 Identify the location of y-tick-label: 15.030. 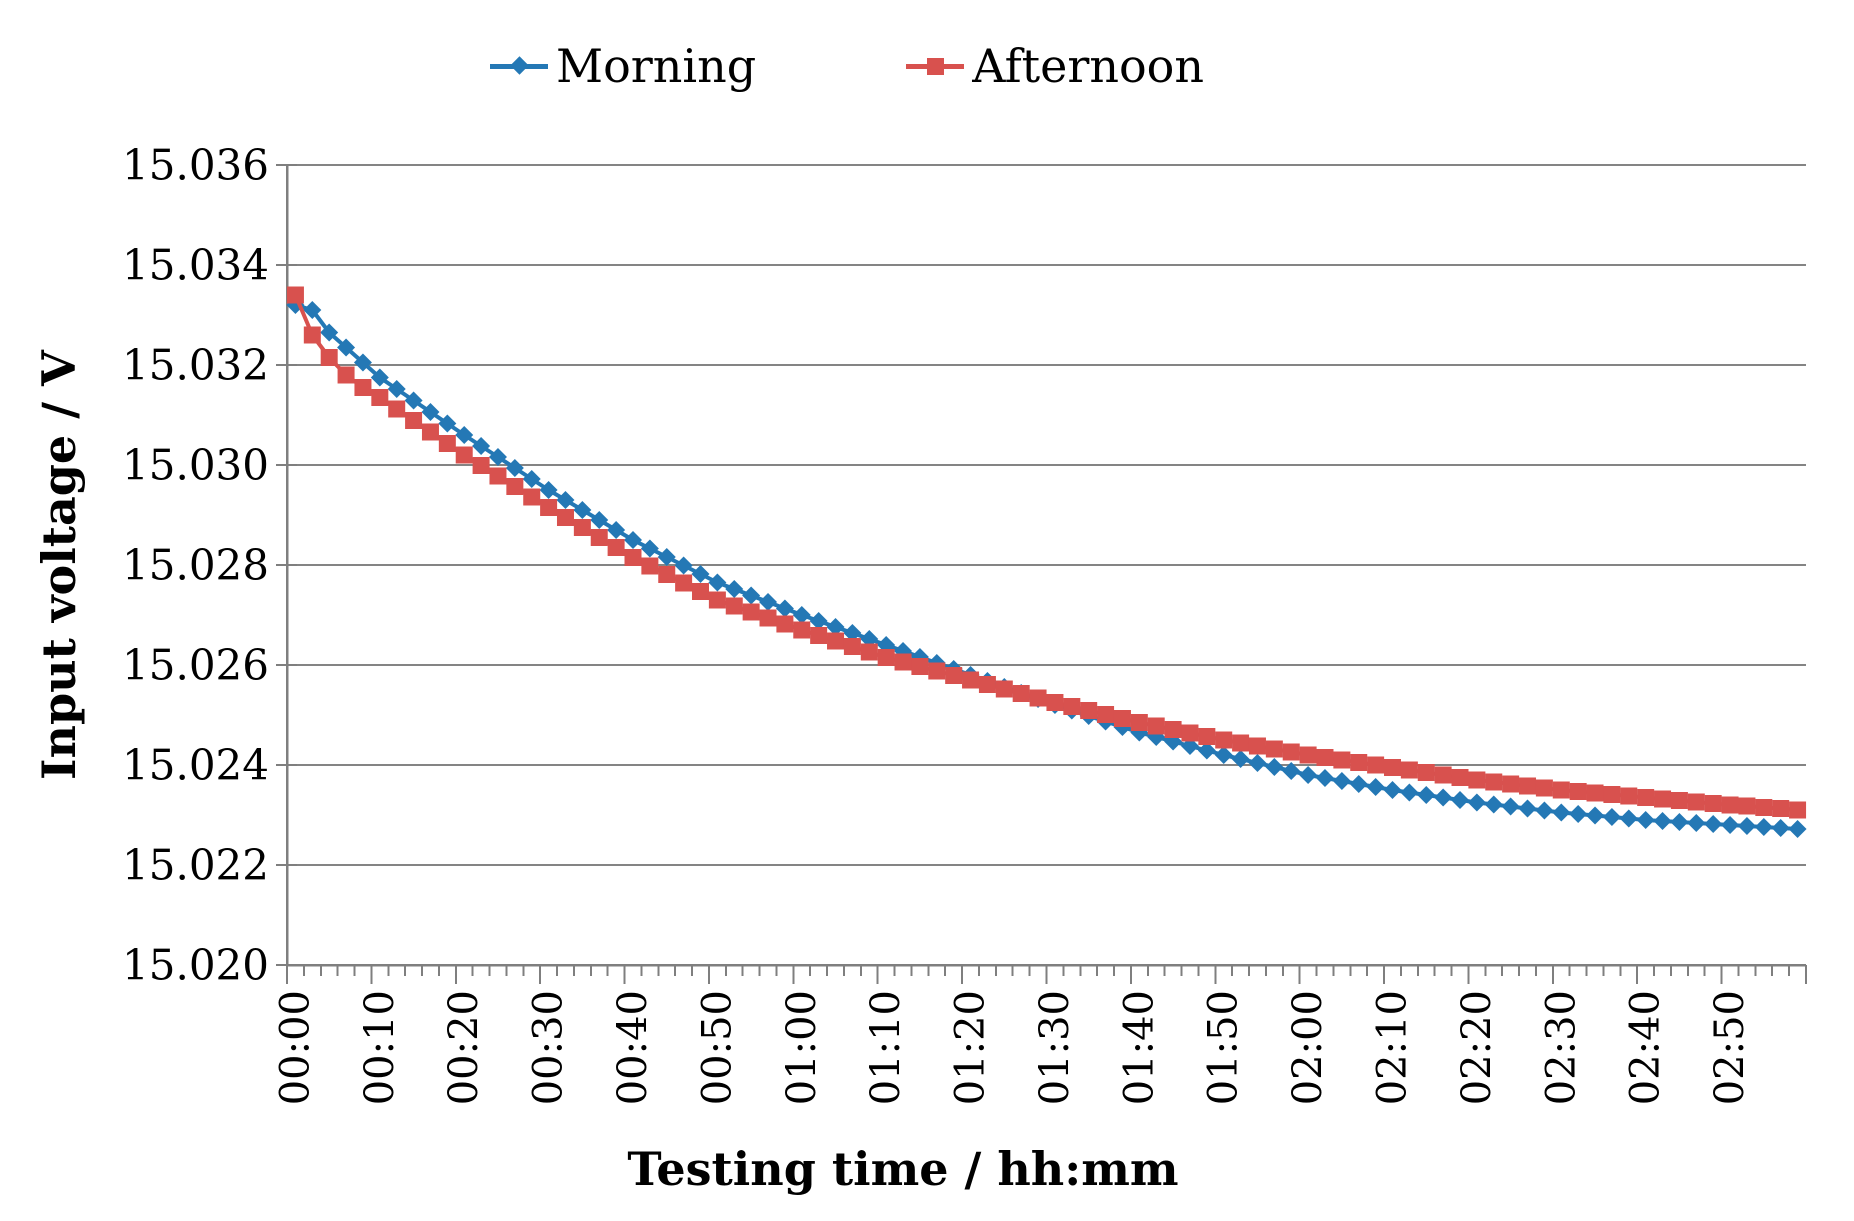
(195, 465).